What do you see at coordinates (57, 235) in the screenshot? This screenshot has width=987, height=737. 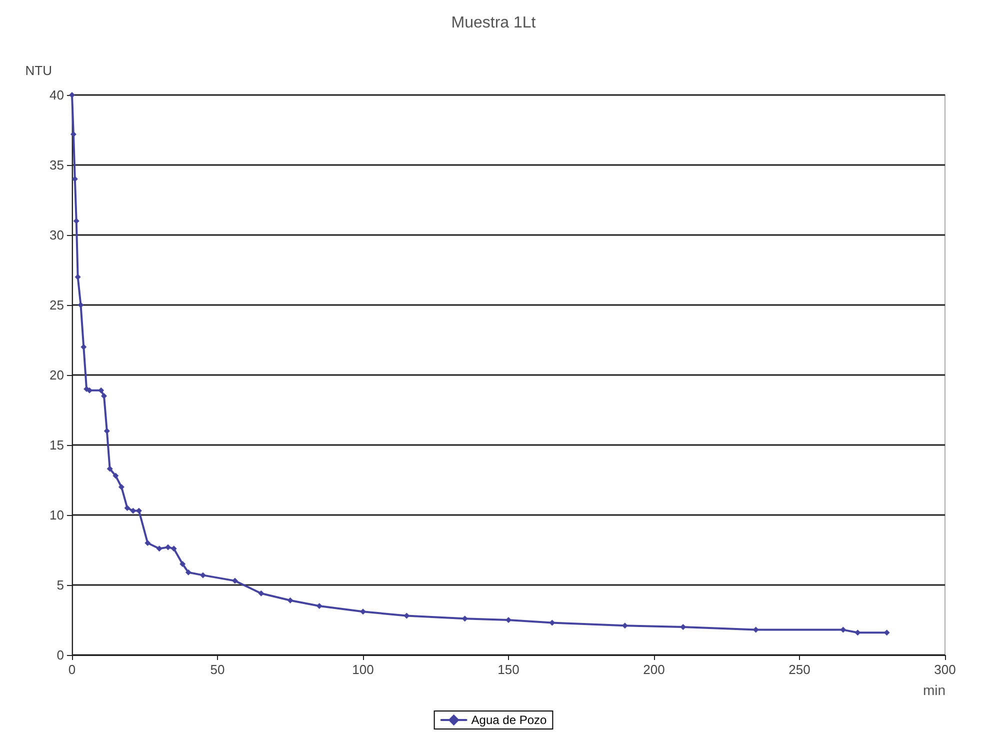 I see `y-tick-label: 30` at bounding box center [57, 235].